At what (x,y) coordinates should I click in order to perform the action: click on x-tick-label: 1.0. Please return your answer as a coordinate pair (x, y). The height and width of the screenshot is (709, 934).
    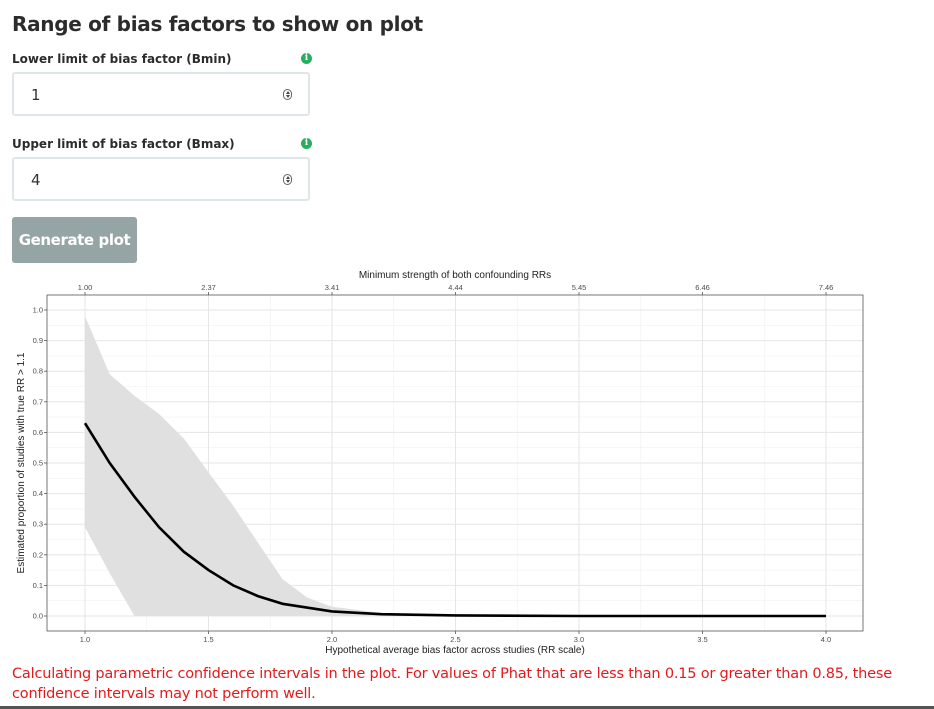
    Looking at the image, I should click on (85, 639).